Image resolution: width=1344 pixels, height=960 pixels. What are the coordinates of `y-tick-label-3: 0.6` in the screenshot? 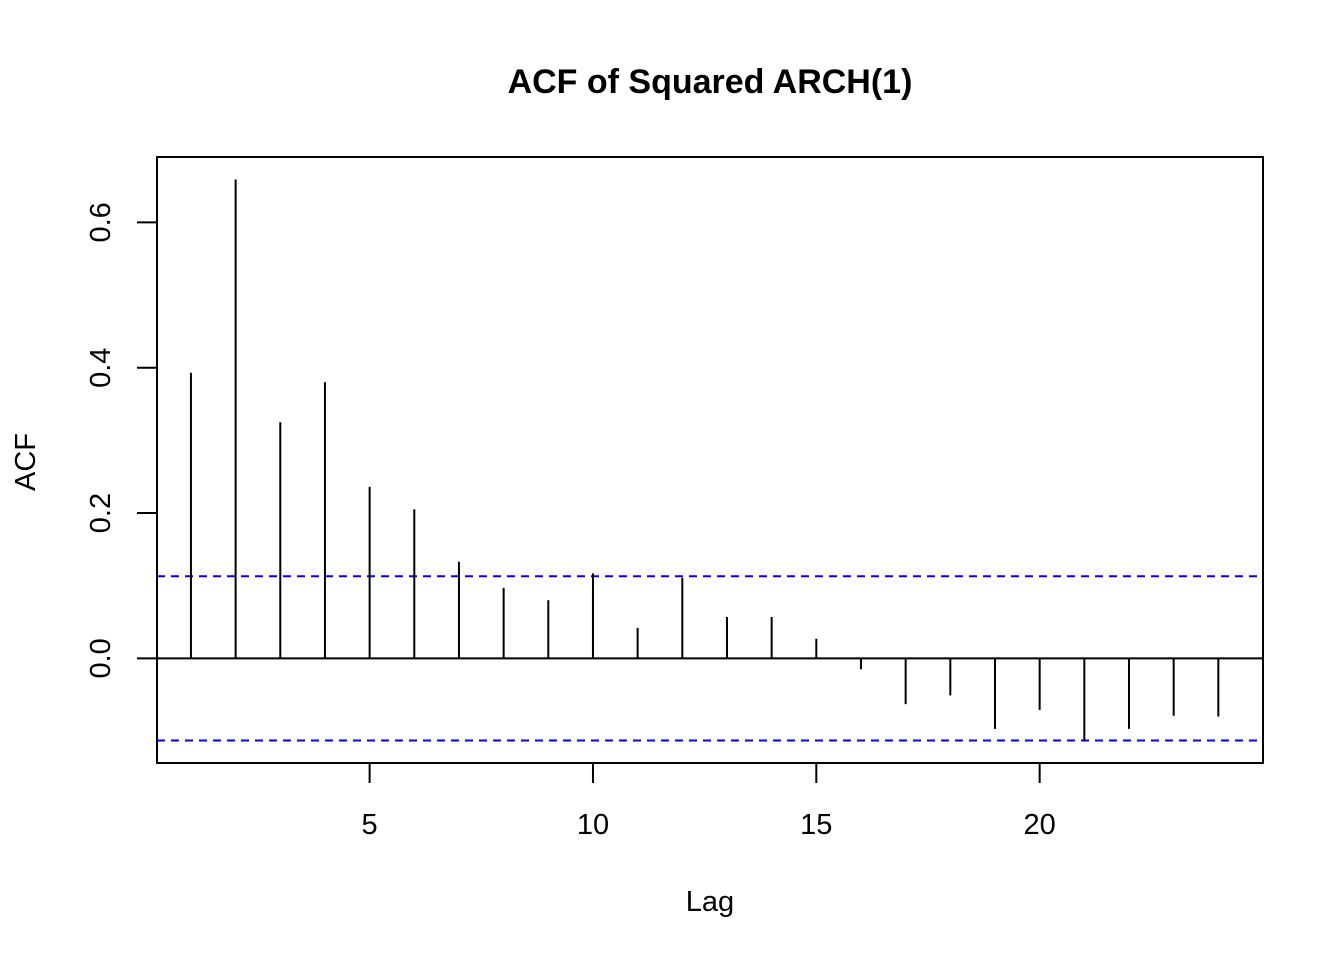 It's located at (101, 222).